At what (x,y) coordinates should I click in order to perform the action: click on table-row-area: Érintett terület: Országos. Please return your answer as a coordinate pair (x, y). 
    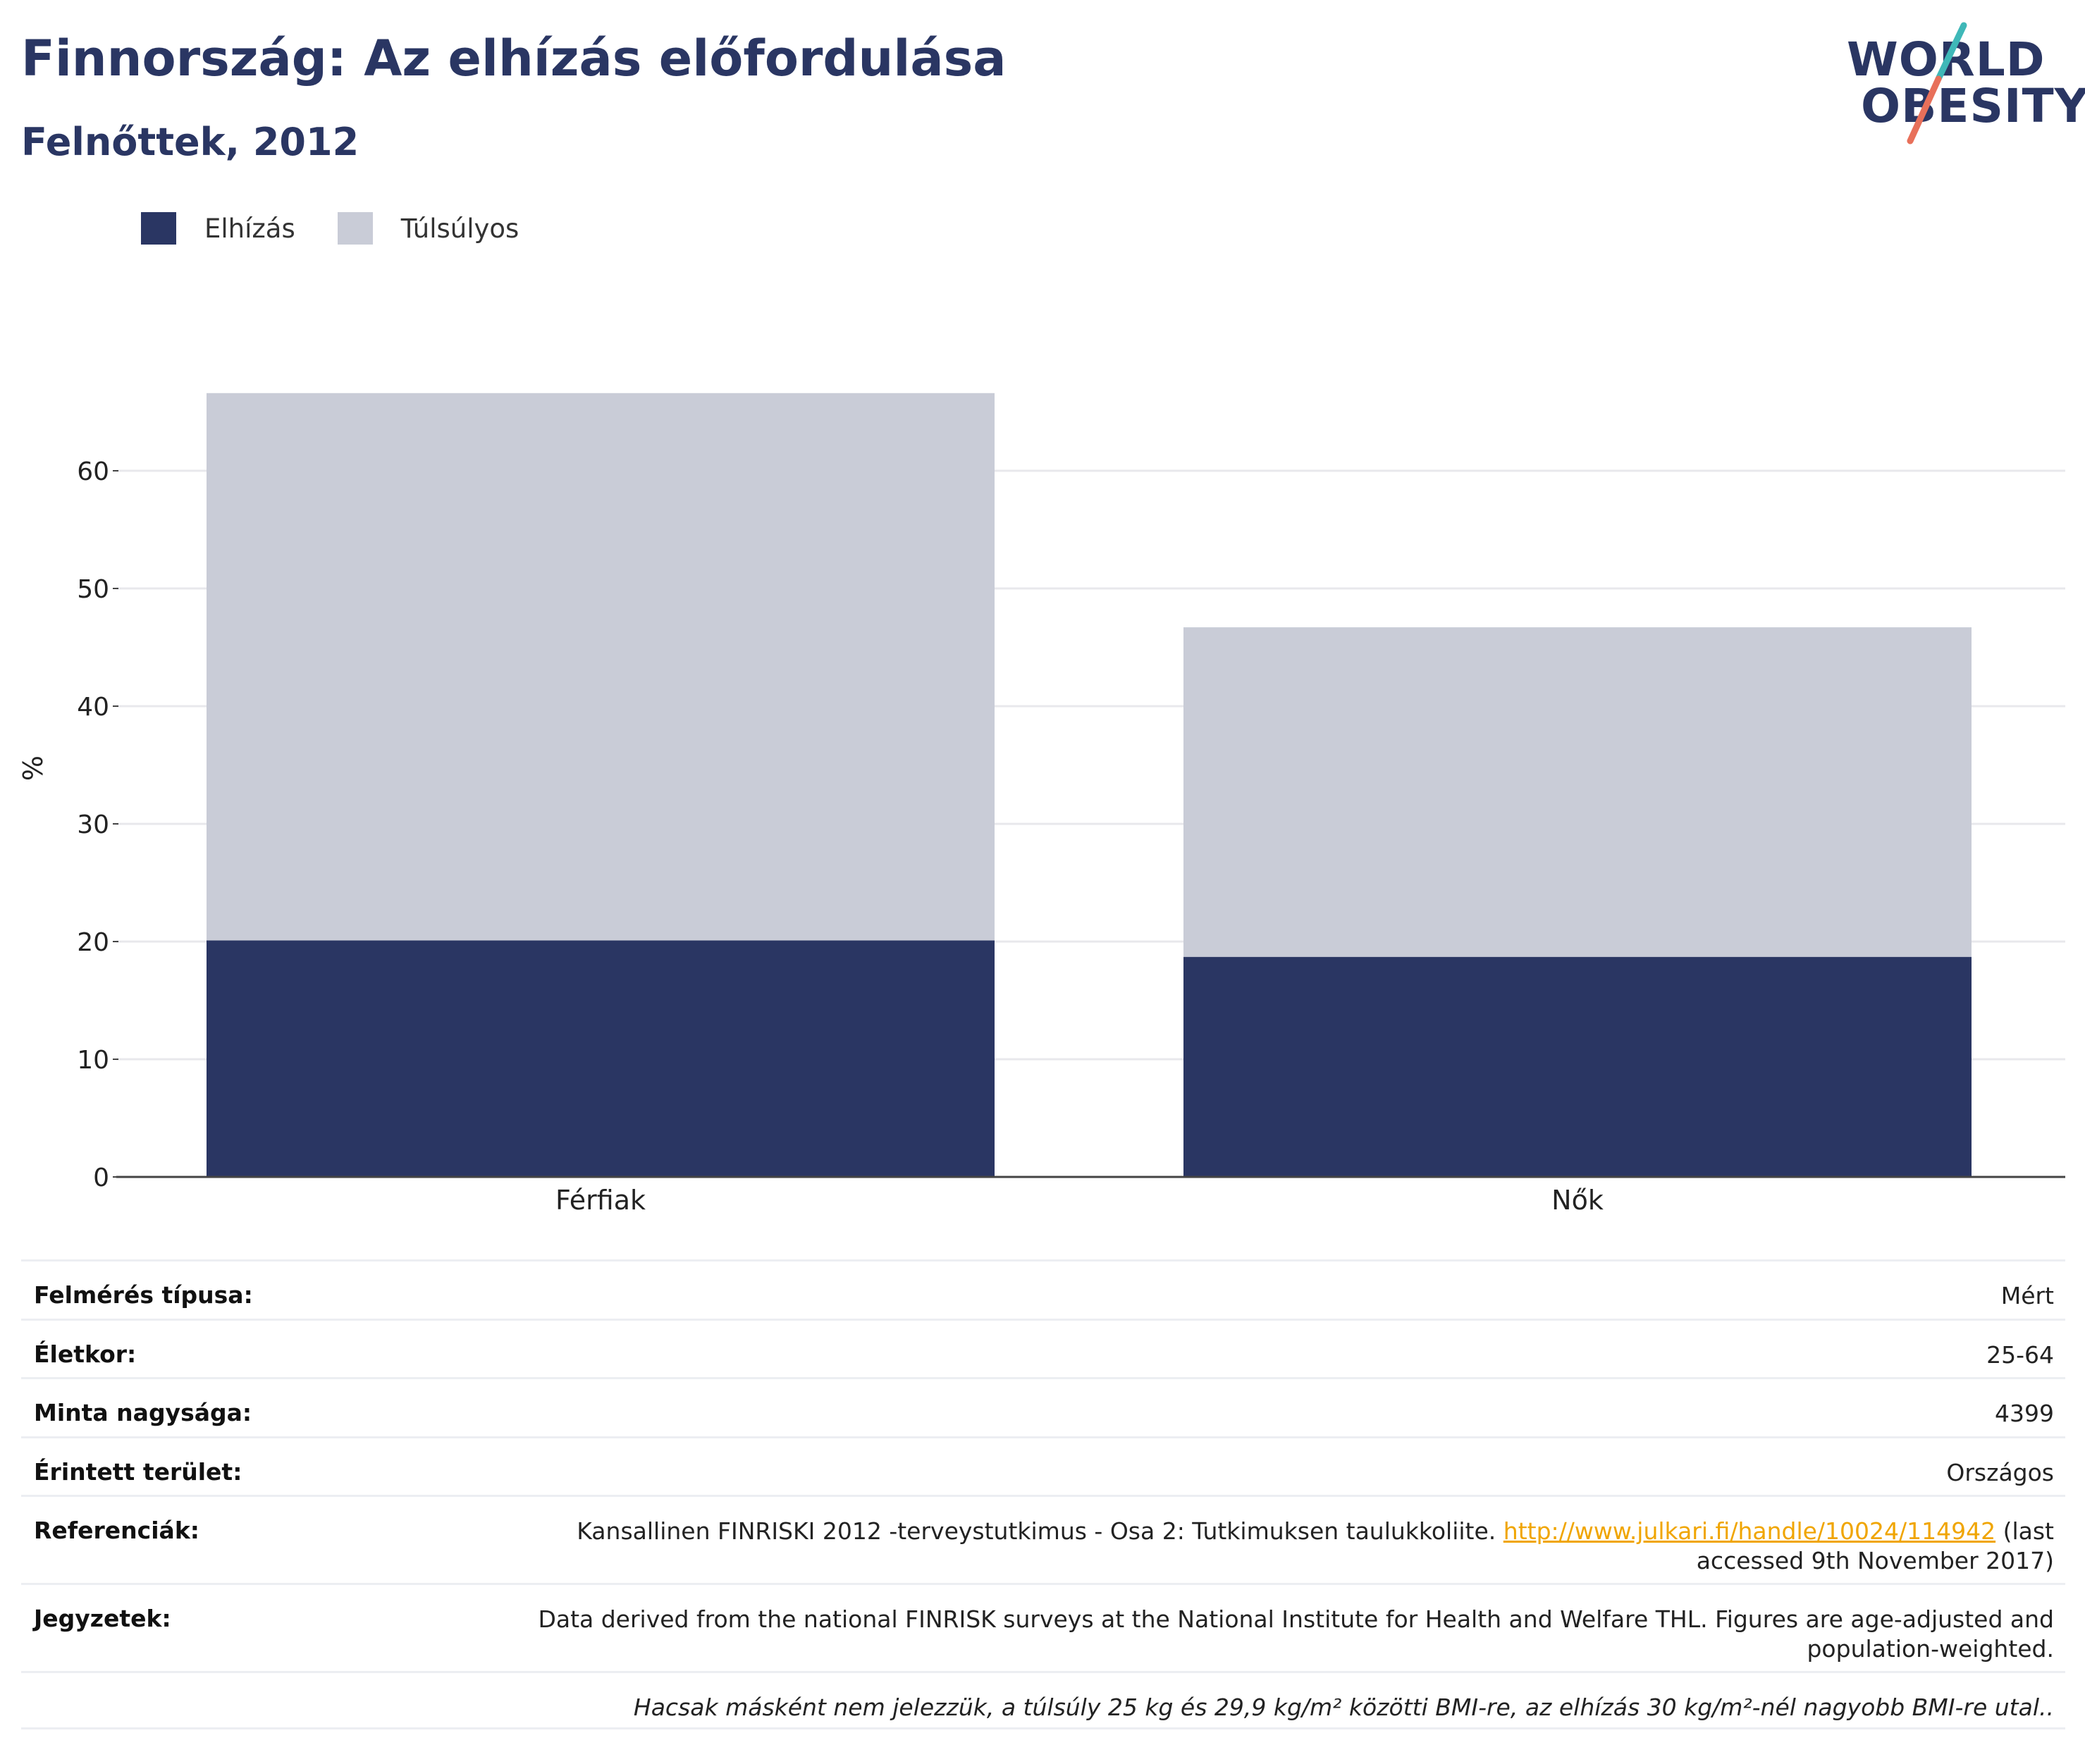
    Looking at the image, I should click on (1043, 1465).